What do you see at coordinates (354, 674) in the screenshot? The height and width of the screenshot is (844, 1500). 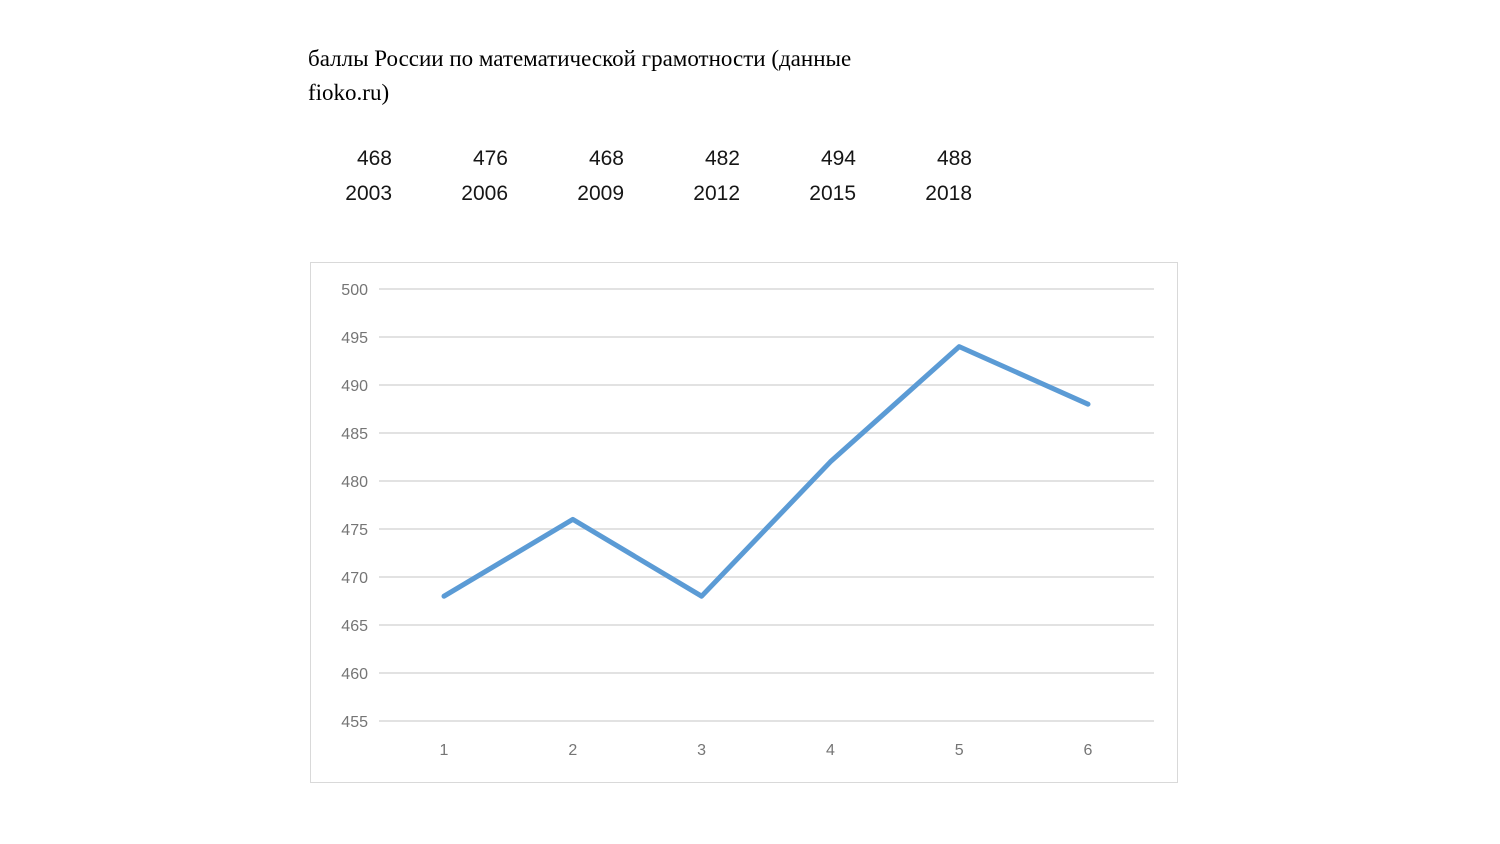 I see `y-axis-tick-label: 460` at bounding box center [354, 674].